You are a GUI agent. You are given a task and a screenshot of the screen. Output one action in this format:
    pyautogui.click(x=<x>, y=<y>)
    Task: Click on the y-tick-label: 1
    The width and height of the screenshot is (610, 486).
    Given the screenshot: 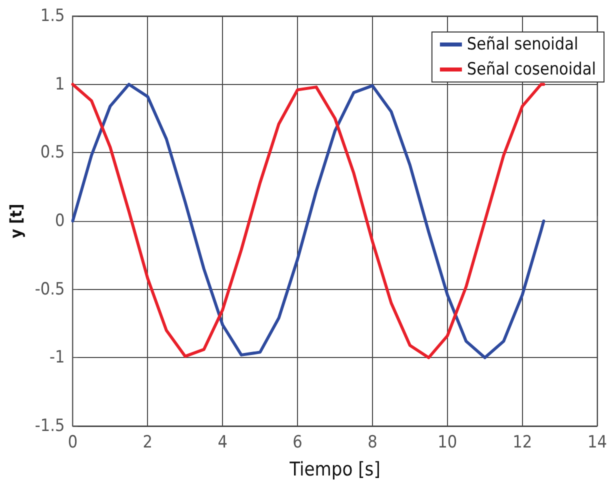 What is the action you would take?
    pyautogui.click(x=60, y=84)
    